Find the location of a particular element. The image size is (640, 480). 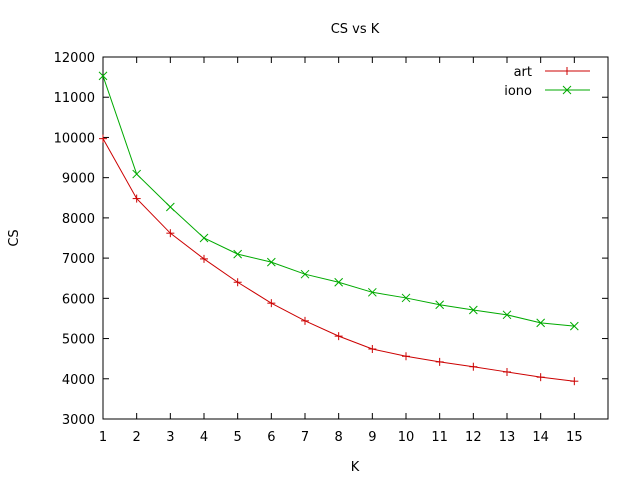

y-tick-label: 4000 is located at coordinates (78, 380).